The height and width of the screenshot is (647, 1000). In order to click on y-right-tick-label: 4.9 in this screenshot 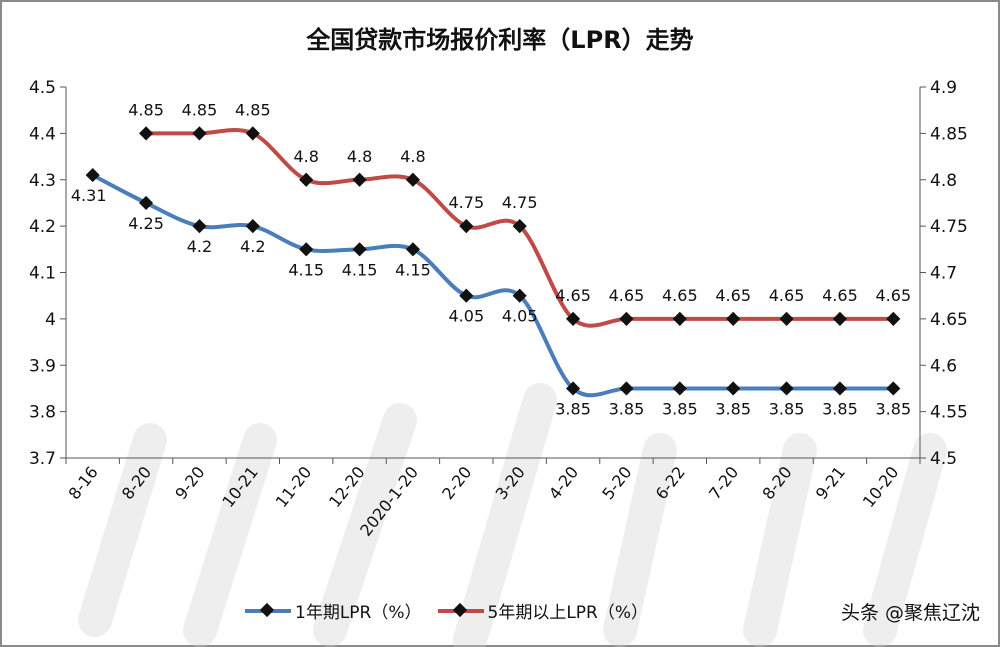, I will do `click(943, 88)`.